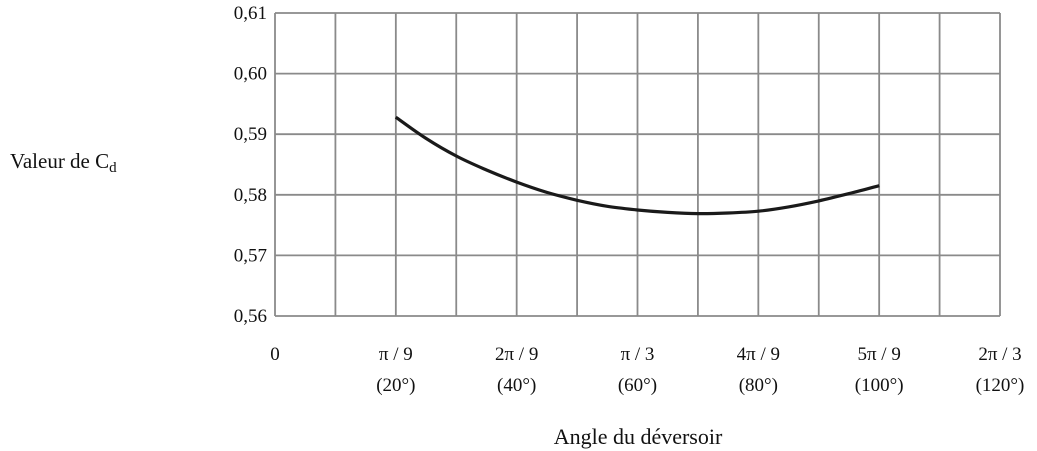  I want to click on x-tick-label: 5π / 9, so click(878, 354).